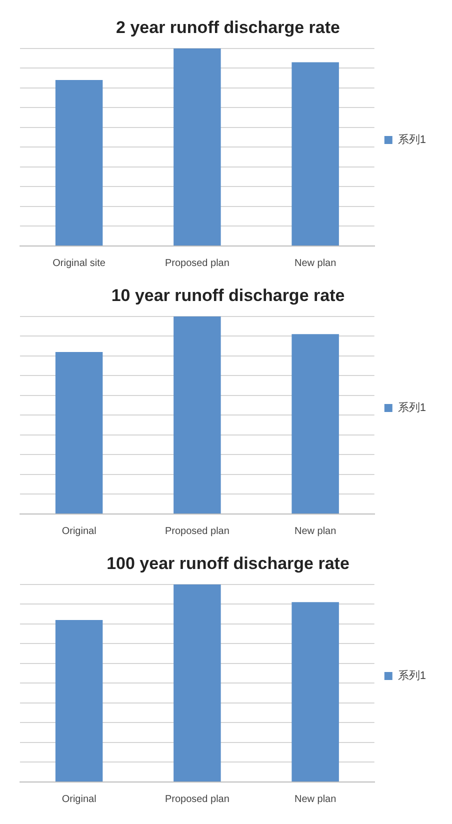 This screenshot has width=452, height=824. What do you see at coordinates (228, 295) in the screenshot?
I see `chart-title: 10 year runoff discharge rate` at bounding box center [228, 295].